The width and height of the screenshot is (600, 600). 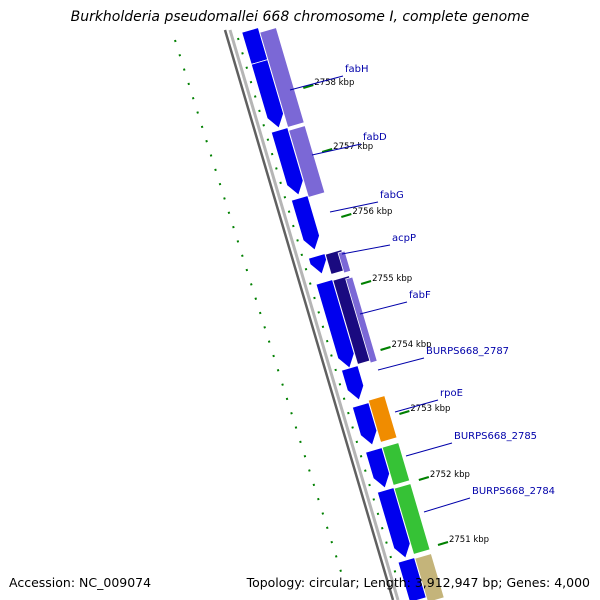 I want to click on tick-label: 2751 kbp, so click(x=469, y=540).